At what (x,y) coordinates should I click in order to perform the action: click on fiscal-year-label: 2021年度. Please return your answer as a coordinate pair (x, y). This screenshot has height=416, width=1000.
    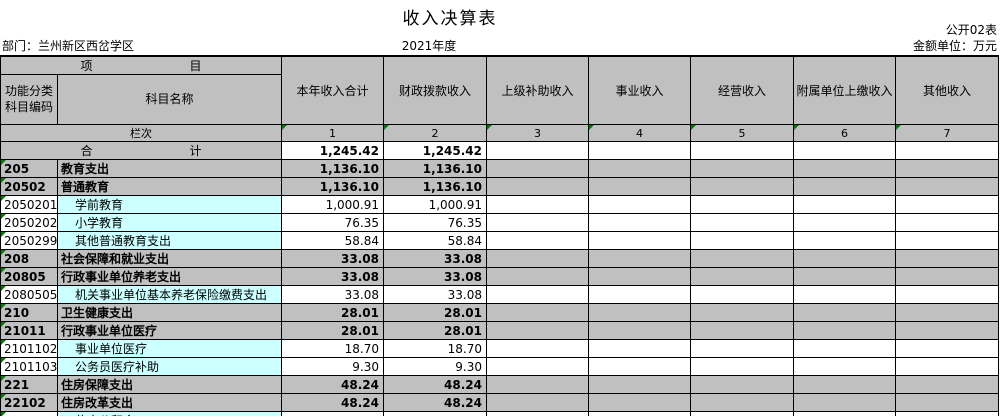
    Looking at the image, I should click on (429, 46).